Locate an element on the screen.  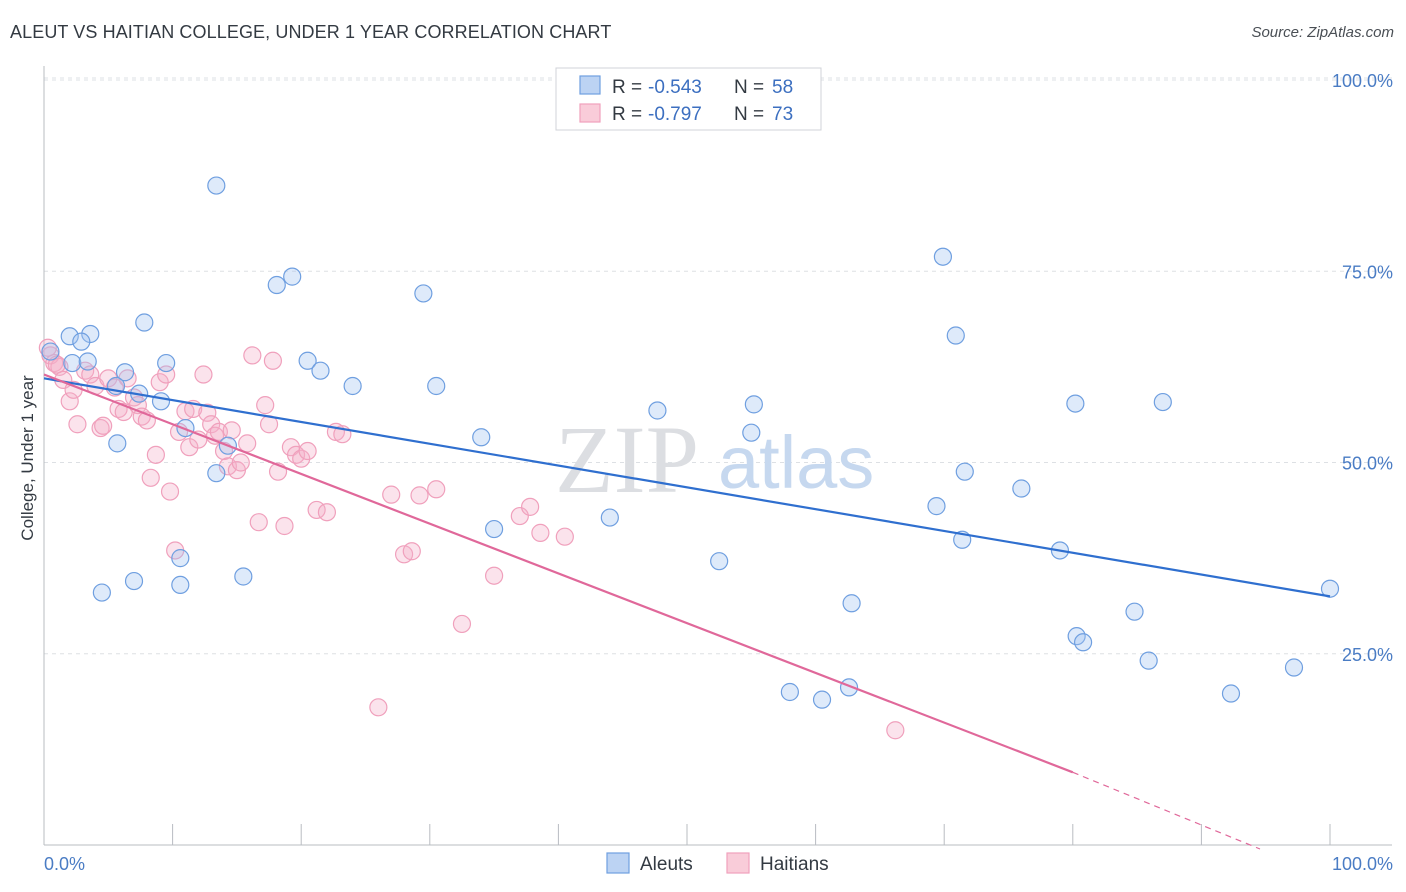
x-tick-label: 0.0% is located at coordinates (64, 864).